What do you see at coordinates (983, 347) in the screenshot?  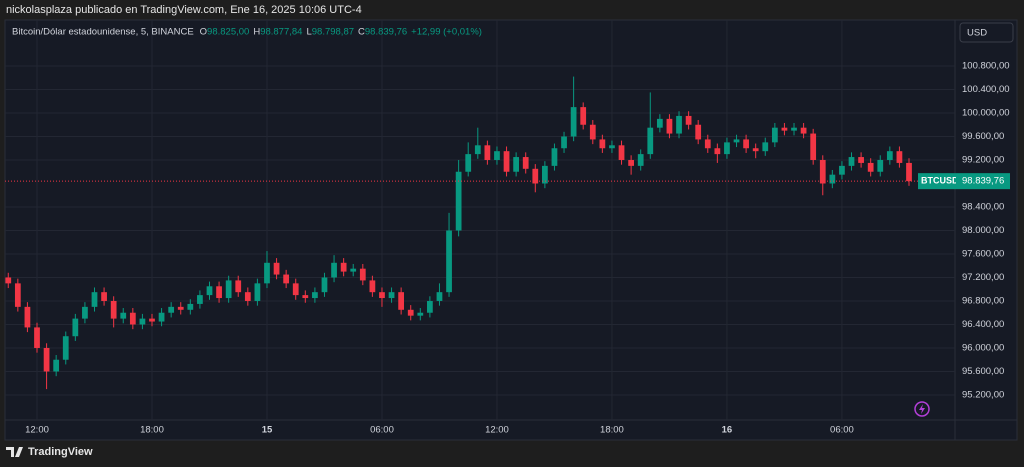 I see `y-tick-label: 96.000,00` at bounding box center [983, 347].